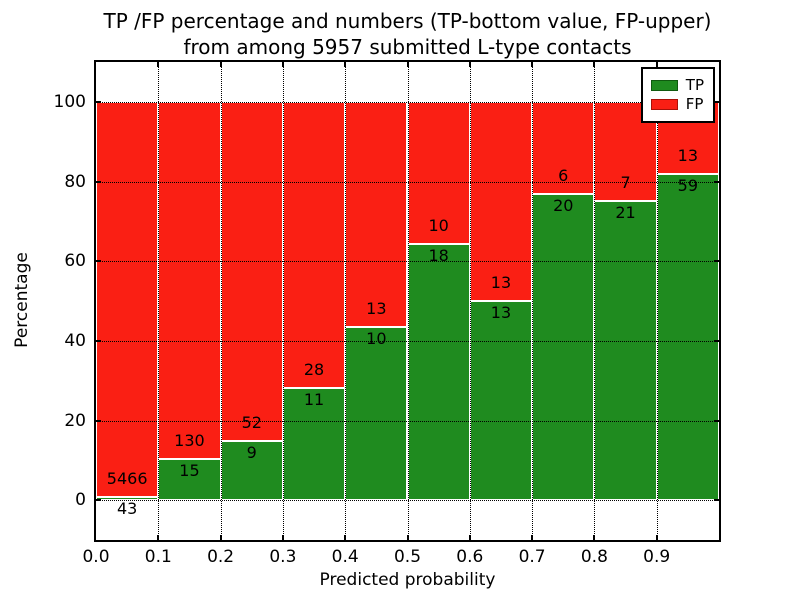 Image resolution: width=800 pixels, height=600 pixels. What do you see at coordinates (470, 557) in the screenshot?
I see `x-tick-label: 0.6` at bounding box center [470, 557].